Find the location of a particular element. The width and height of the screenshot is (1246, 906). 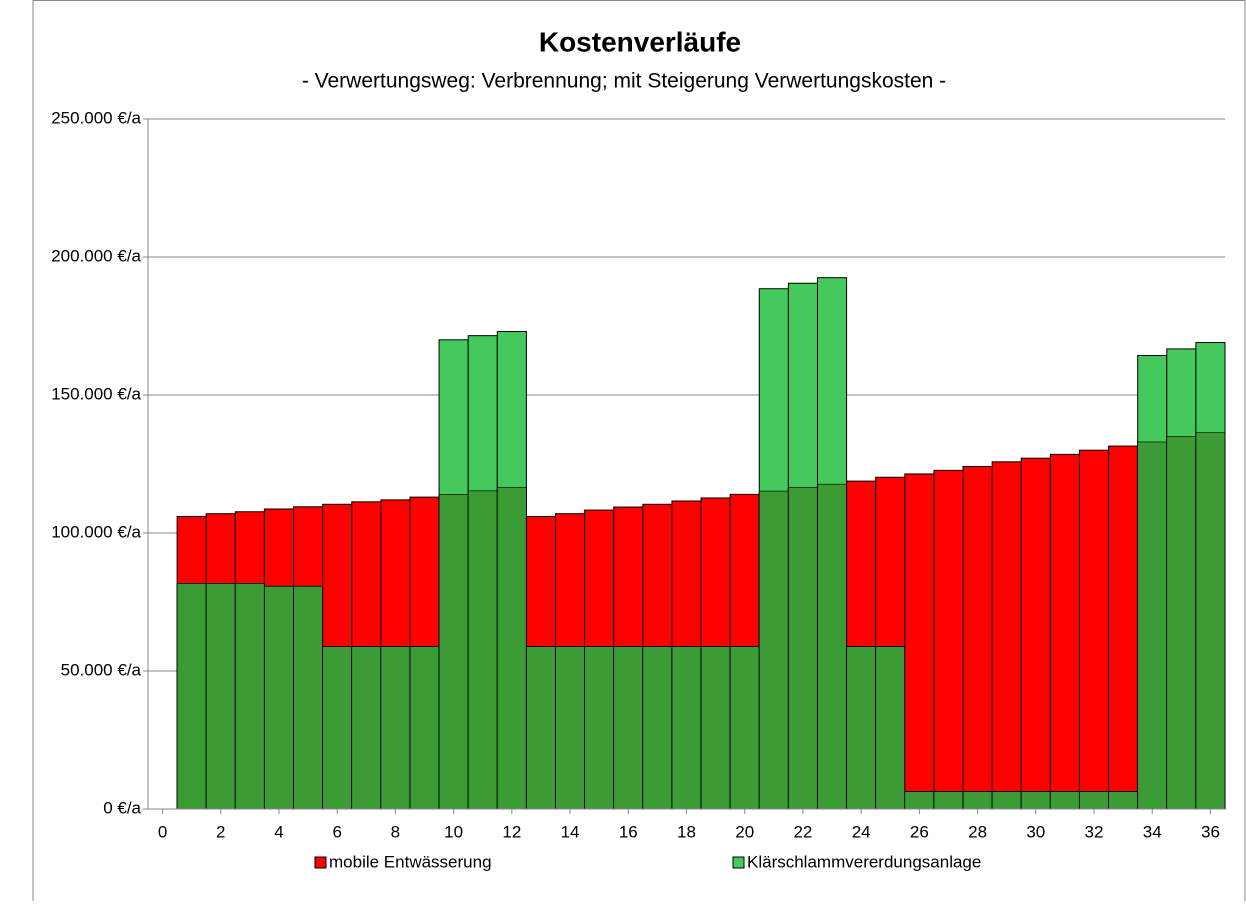

y-tick-label: 100.000 €/a is located at coordinates (96, 531).